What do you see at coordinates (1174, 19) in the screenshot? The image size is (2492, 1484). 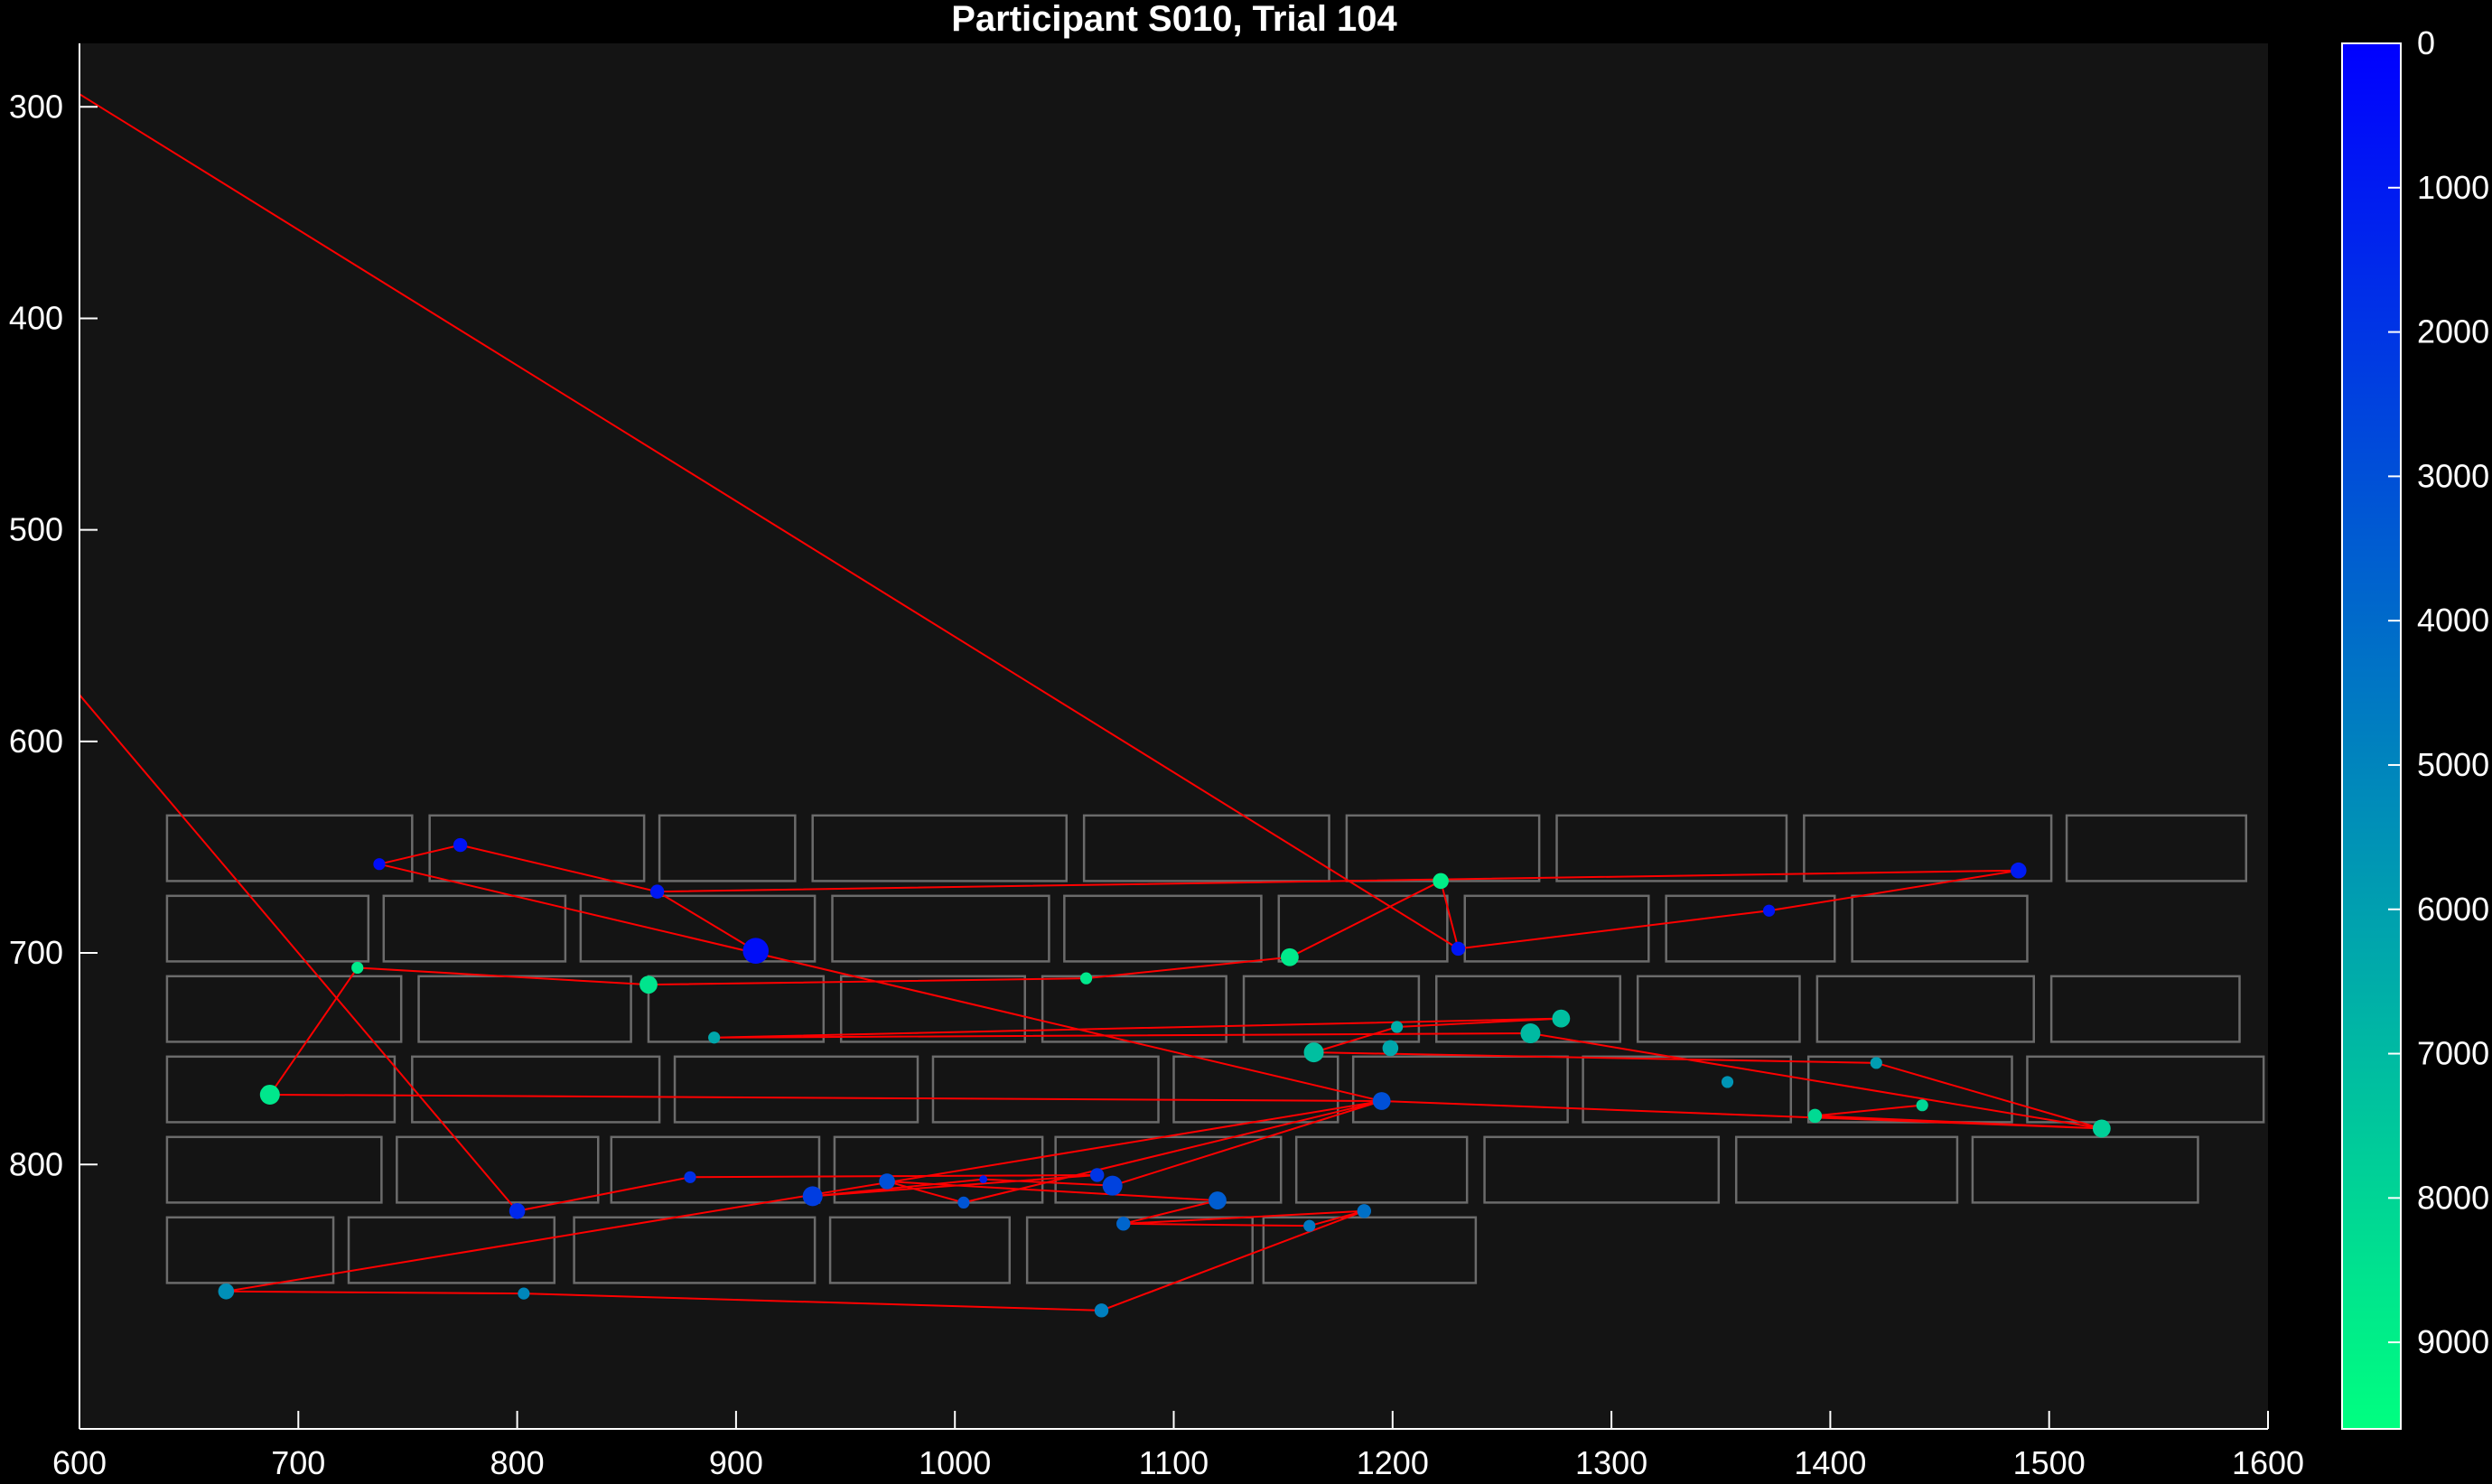 I see `chart-title: Participant S010, Trial 104` at bounding box center [1174, 19].